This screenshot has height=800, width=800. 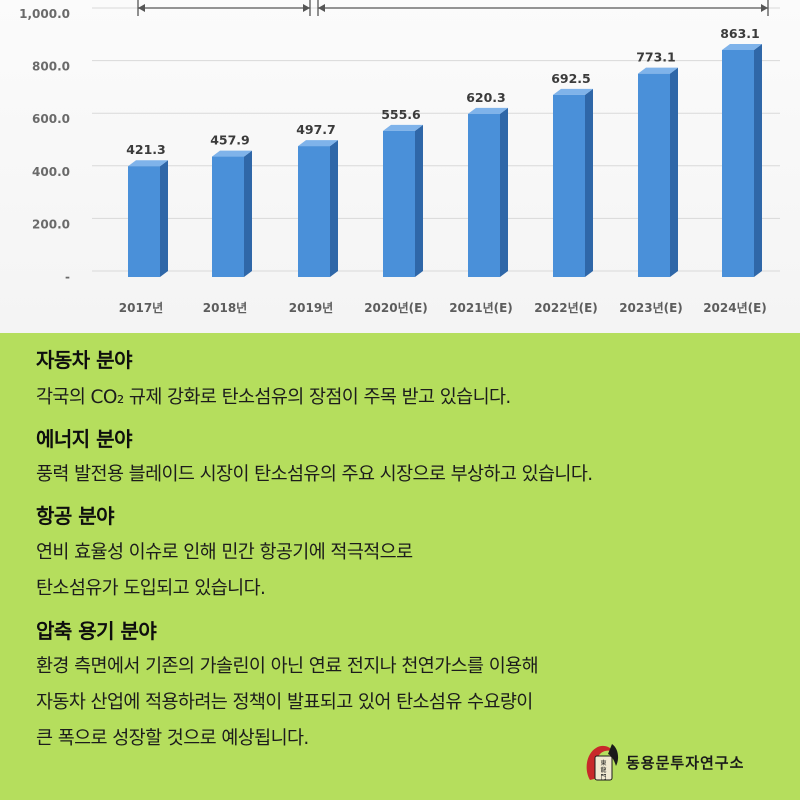 What do you see at coordinates (401, 114) in the screenshot?
I see `bar-value-label: 555.6` at bounding box center [401, 114].